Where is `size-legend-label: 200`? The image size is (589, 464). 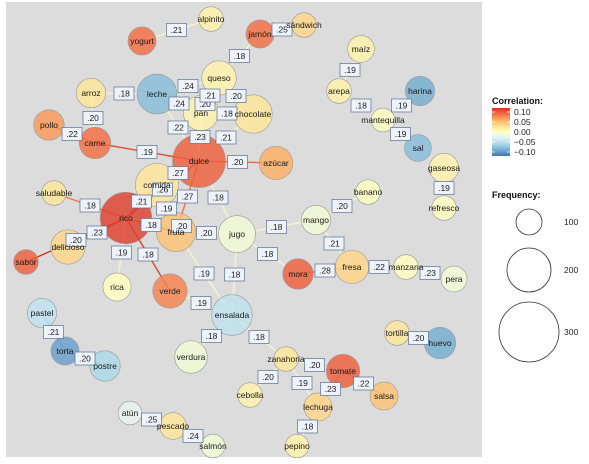 size-legend-label: 200 is located at coordinates (571, 270).